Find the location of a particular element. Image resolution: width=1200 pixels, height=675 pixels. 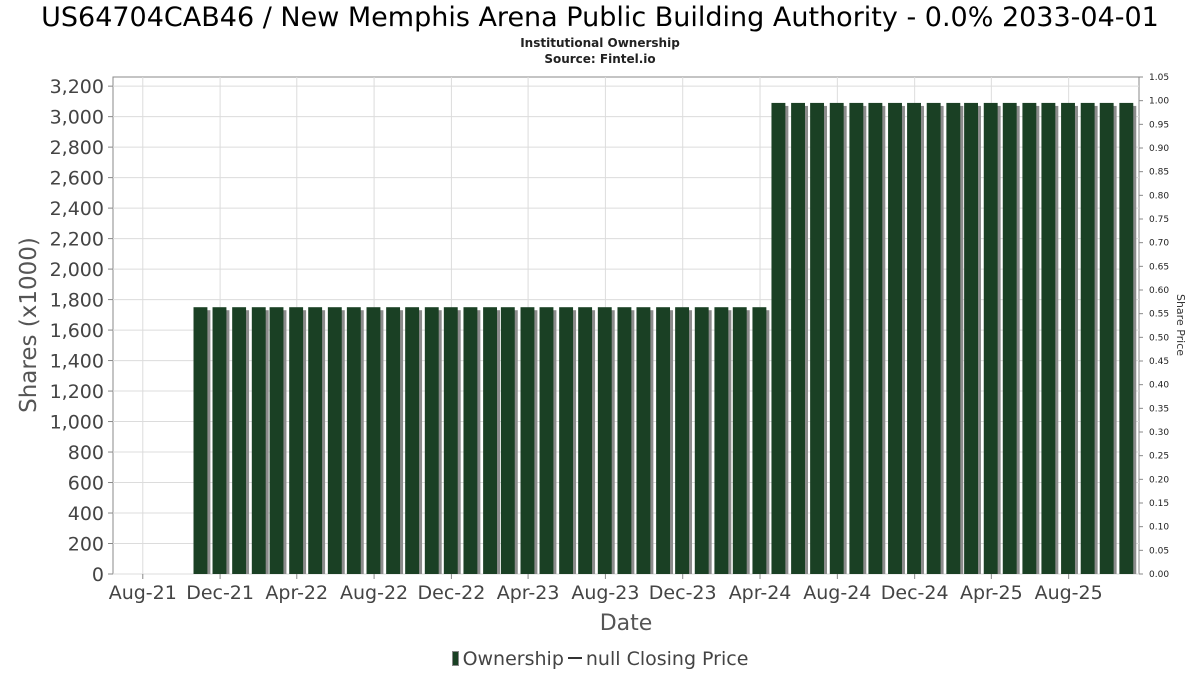

y2-axis-label: Share Price is located at coordinates (1180, 325).